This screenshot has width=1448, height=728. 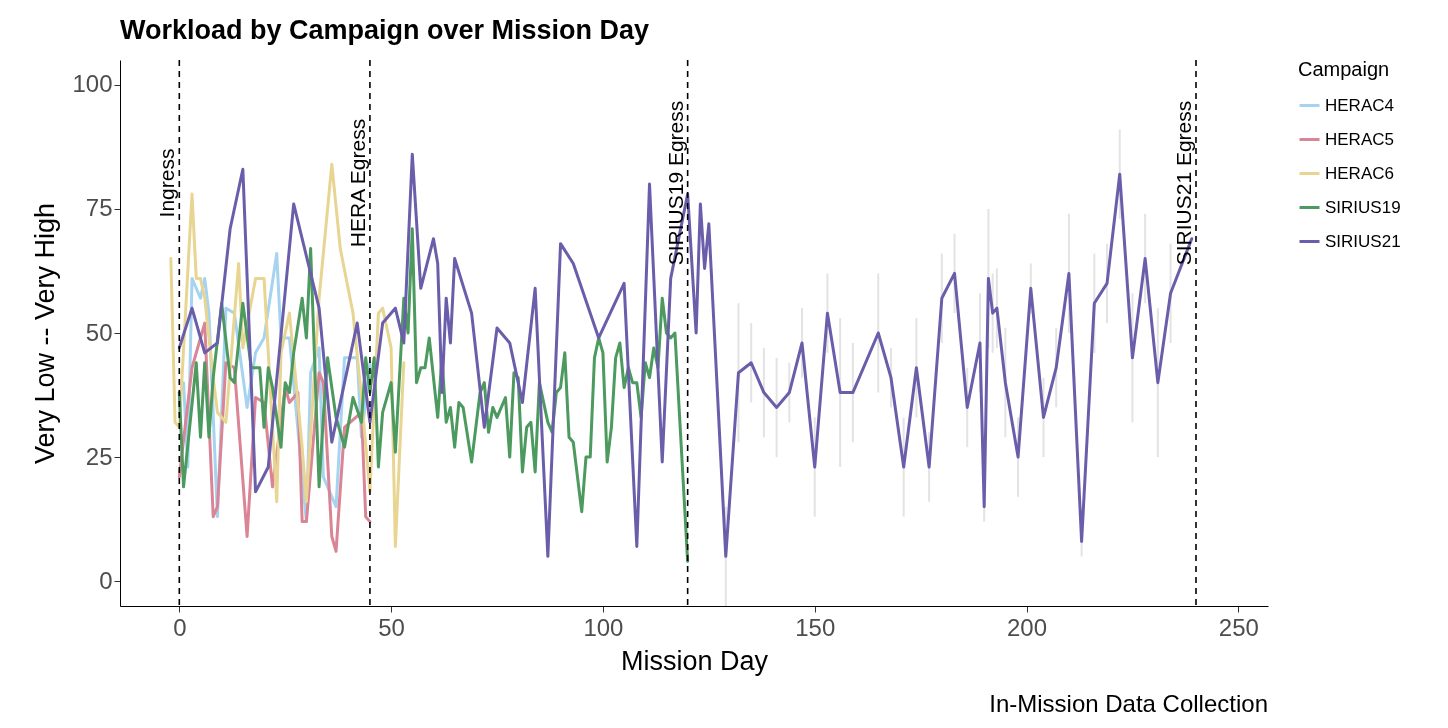 What do you see at coordinates (1359, 139) in the screenshot?
I see `legend-label: HERAC5` at bounding box center [1359, 139].